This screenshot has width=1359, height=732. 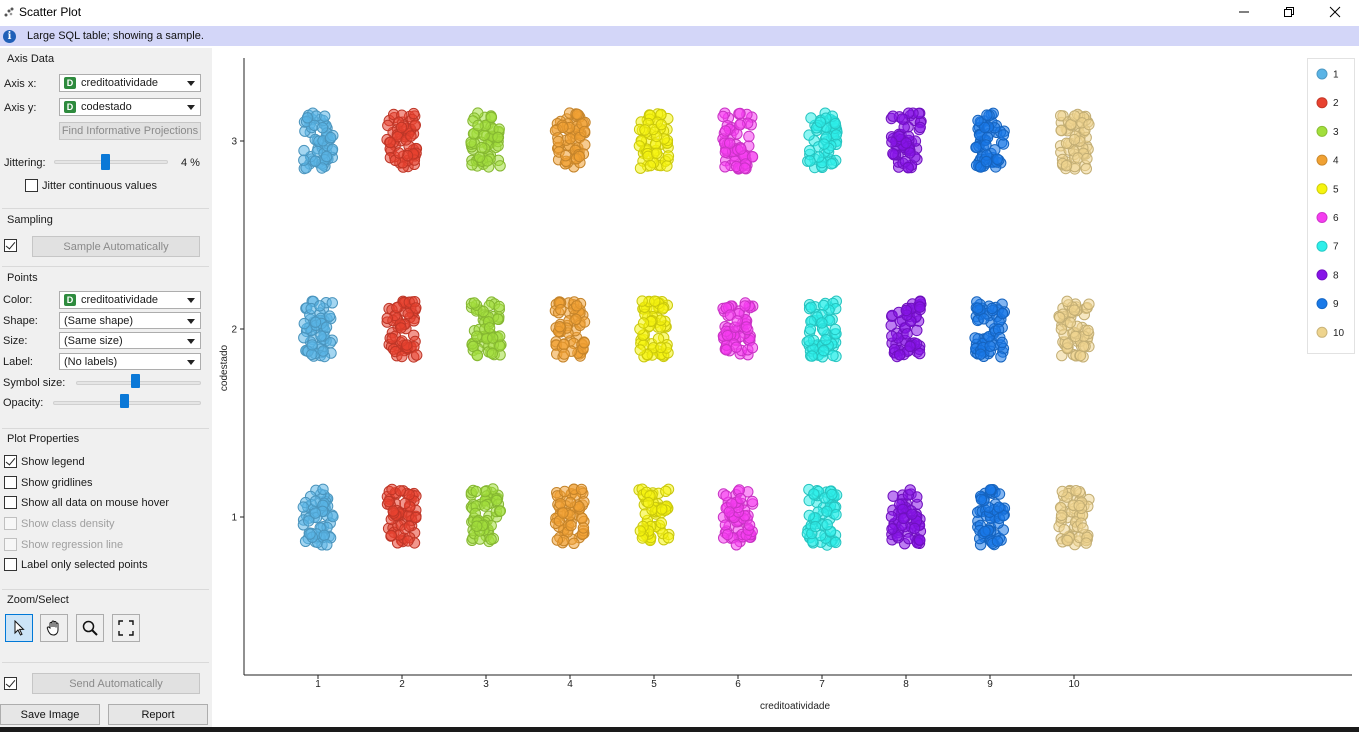 I want to click on zoom-tool-button, so click(x=90, y=628).